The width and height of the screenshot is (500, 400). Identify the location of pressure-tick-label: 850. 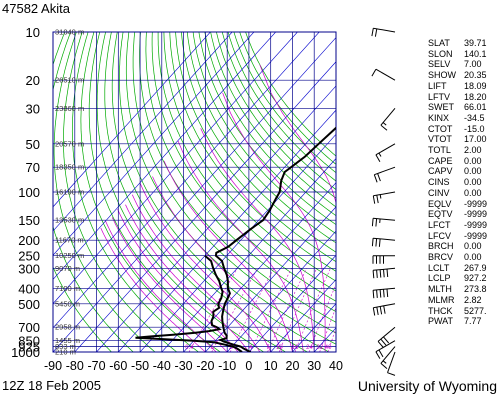
(29, 341).